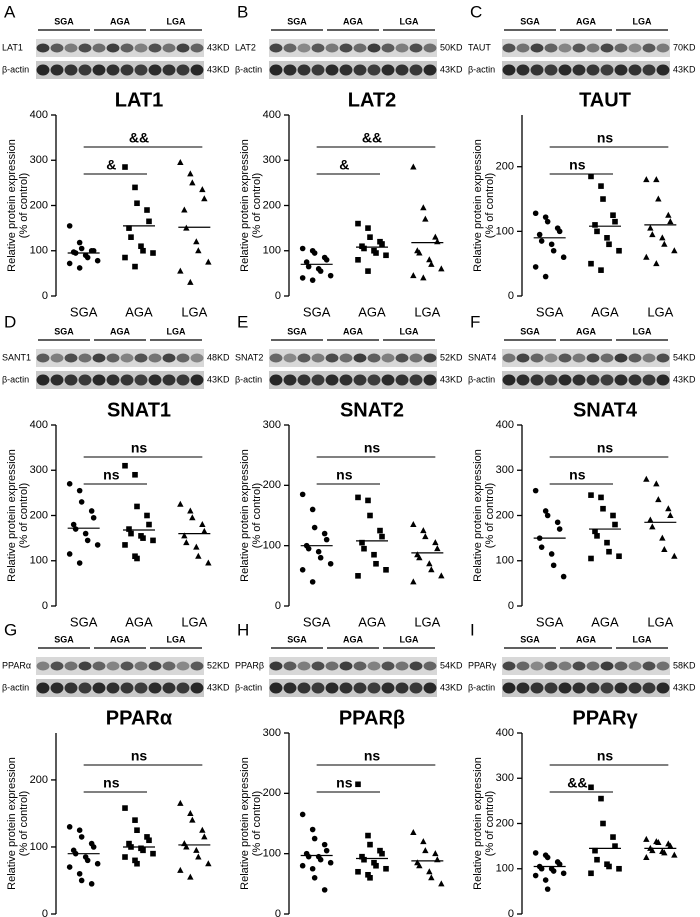 The height and width of the screenshot is (917, 700). Describe the element at coordinates (242, 11) in the screenshot. I see `panel-letter: B` at that location.